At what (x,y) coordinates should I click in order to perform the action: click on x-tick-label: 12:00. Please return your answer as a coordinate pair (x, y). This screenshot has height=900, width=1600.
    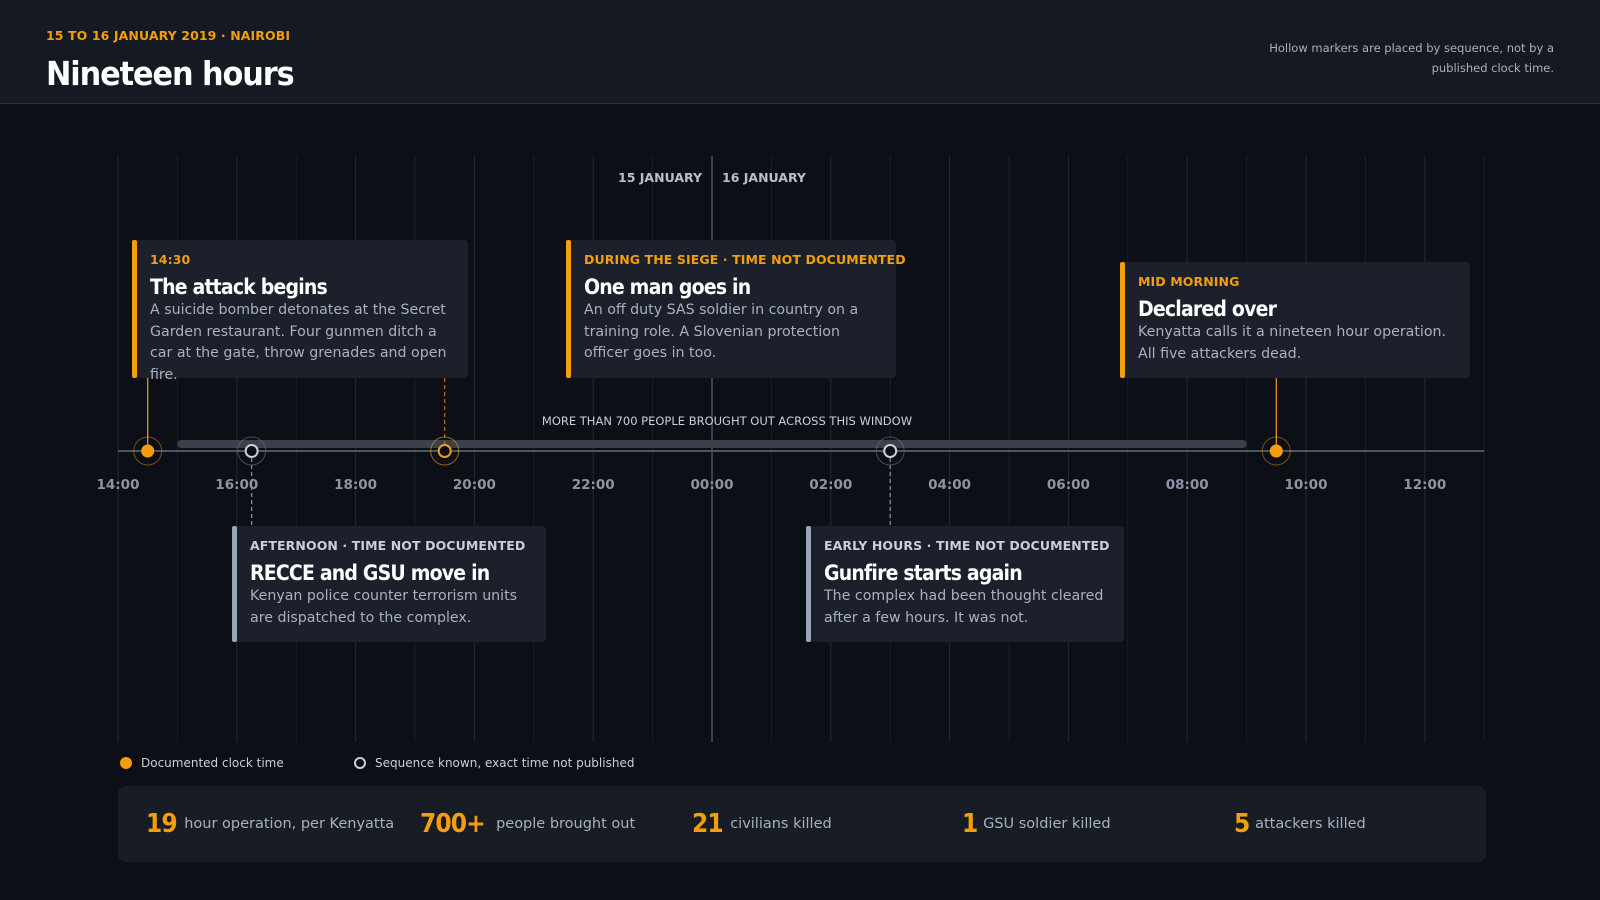
    Looking at the image, I should click on (1424, 485).